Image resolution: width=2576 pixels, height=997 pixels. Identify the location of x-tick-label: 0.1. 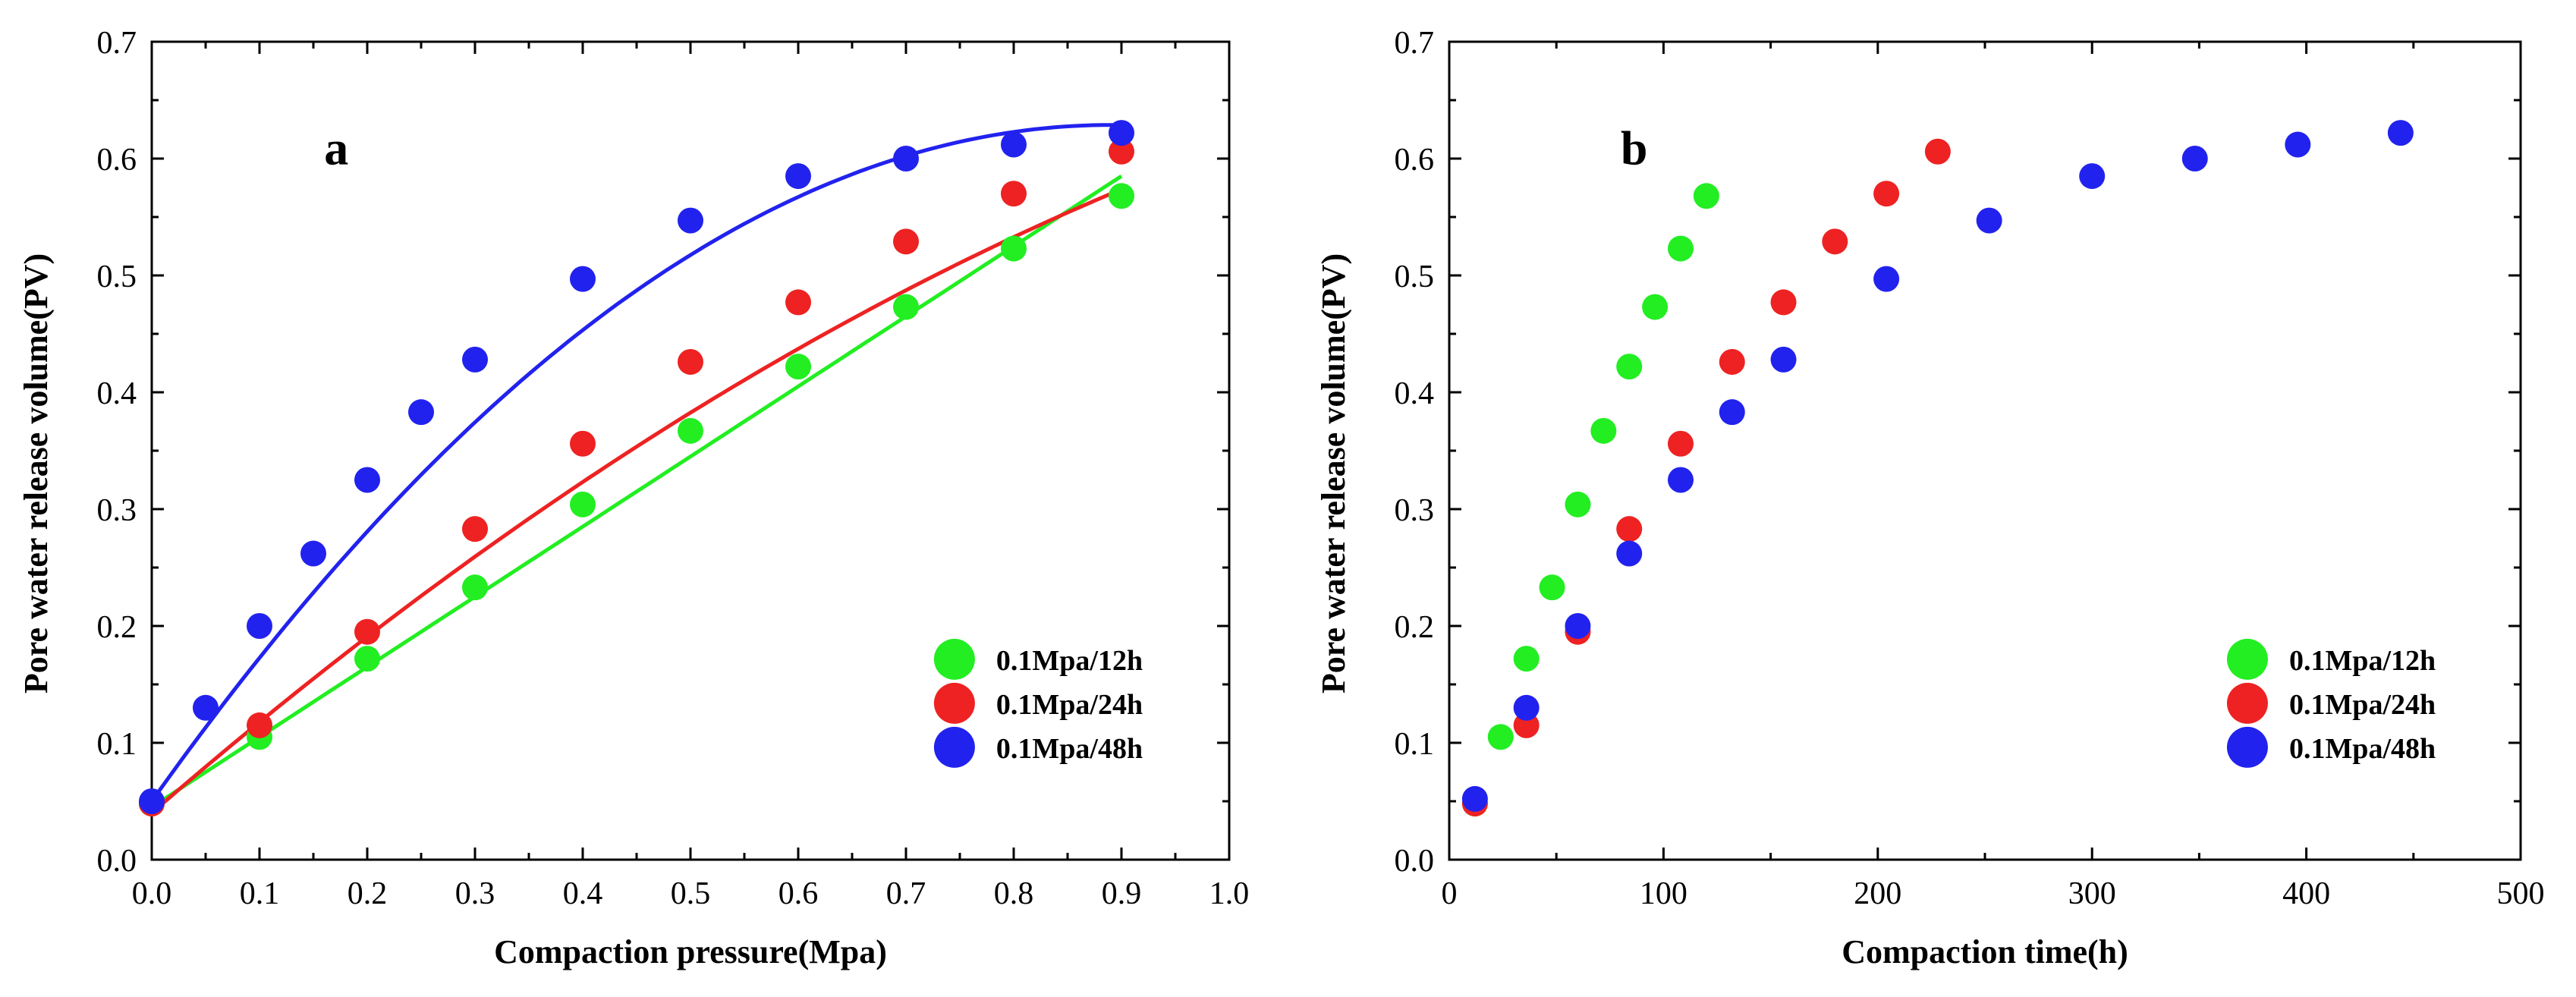
(260, 893).